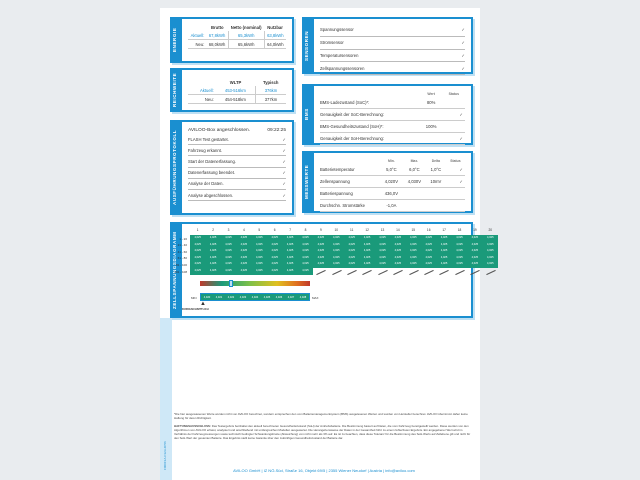  What do you see at coordinates (414, 160) in the screenshot?
I see `column-header: Max.` at bounding box center [414, 160].